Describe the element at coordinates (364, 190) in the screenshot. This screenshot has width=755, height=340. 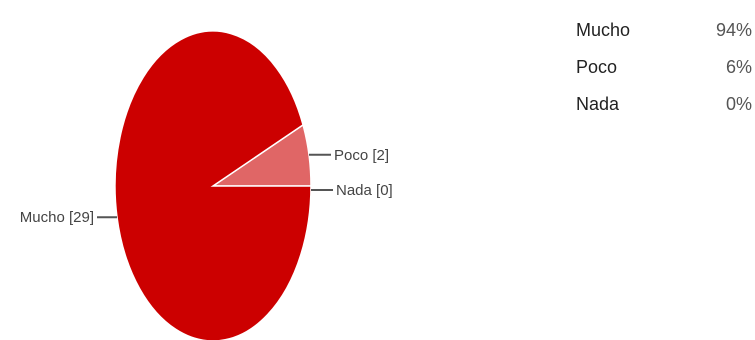
I see `slice-label: Nada [0]` at that location.